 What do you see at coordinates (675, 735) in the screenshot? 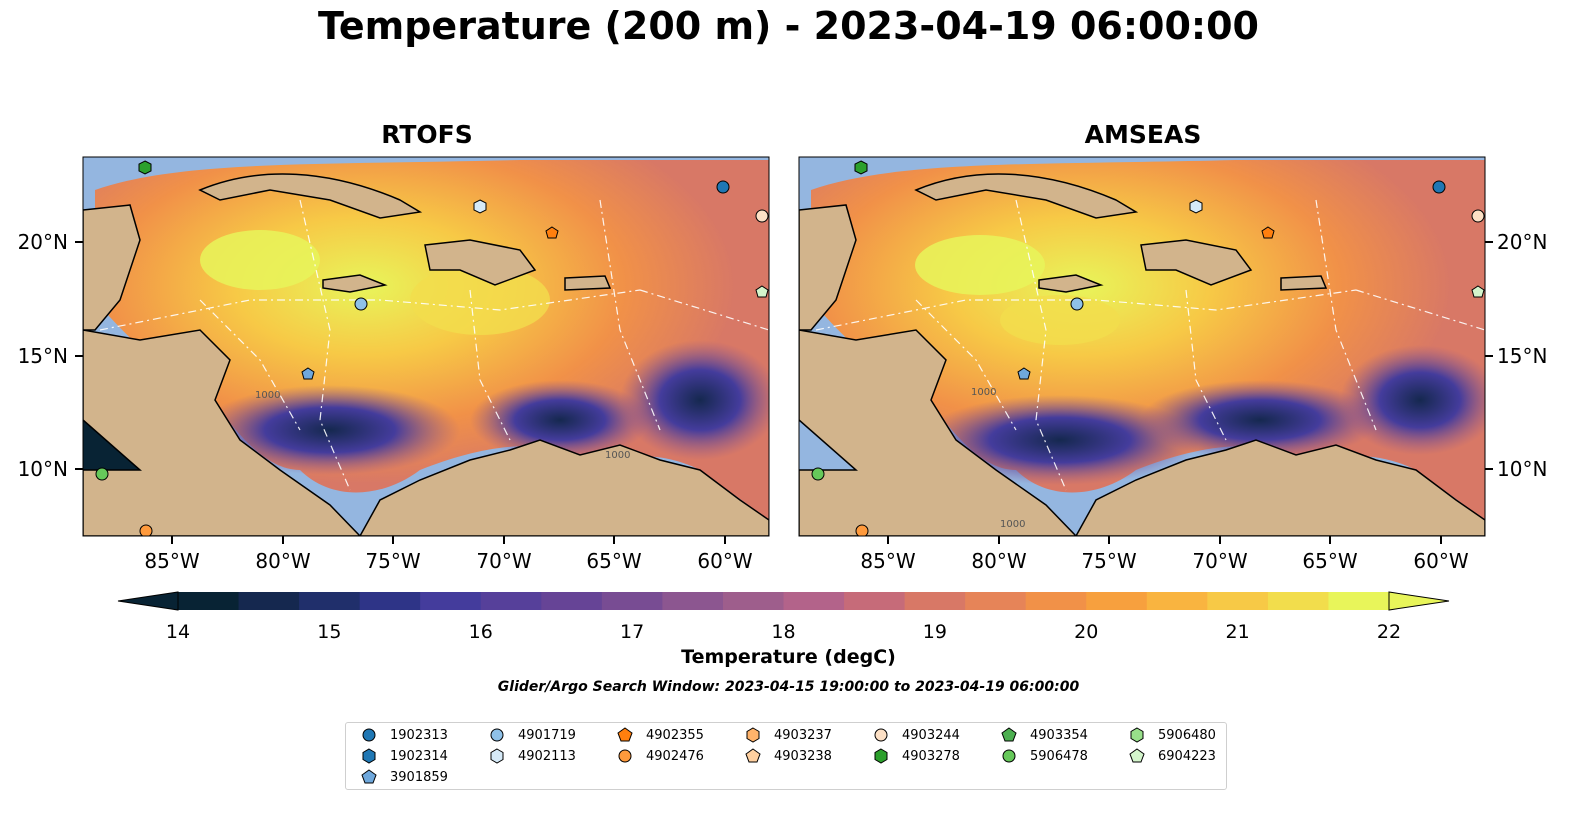
I see `legend-label: 4902355` at bounding box center [675, 735].